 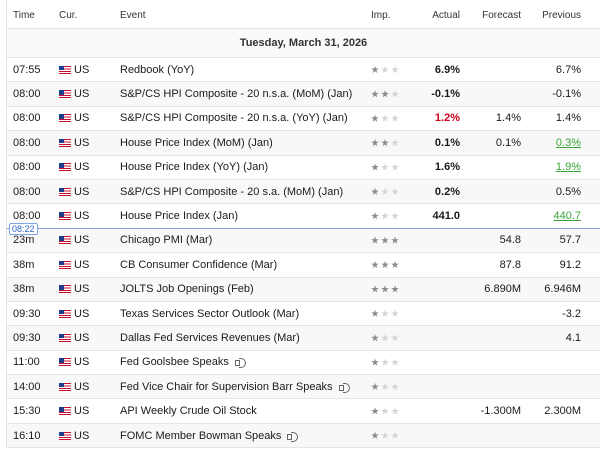 I want to click on col-event-header: Event, so click(x=133, y=15).